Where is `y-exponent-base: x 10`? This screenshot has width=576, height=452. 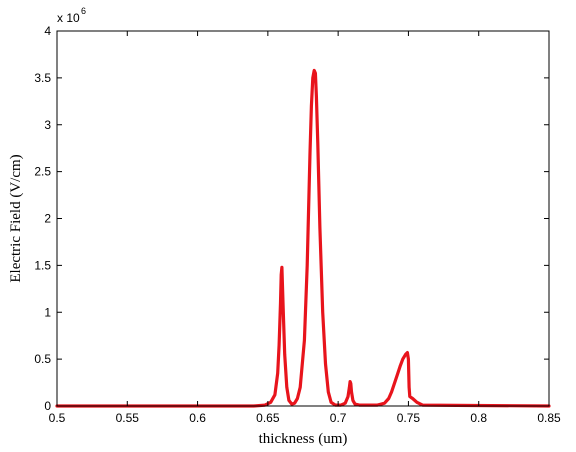
y-exponent-base: x 10 is located at coordinates (68, 18).